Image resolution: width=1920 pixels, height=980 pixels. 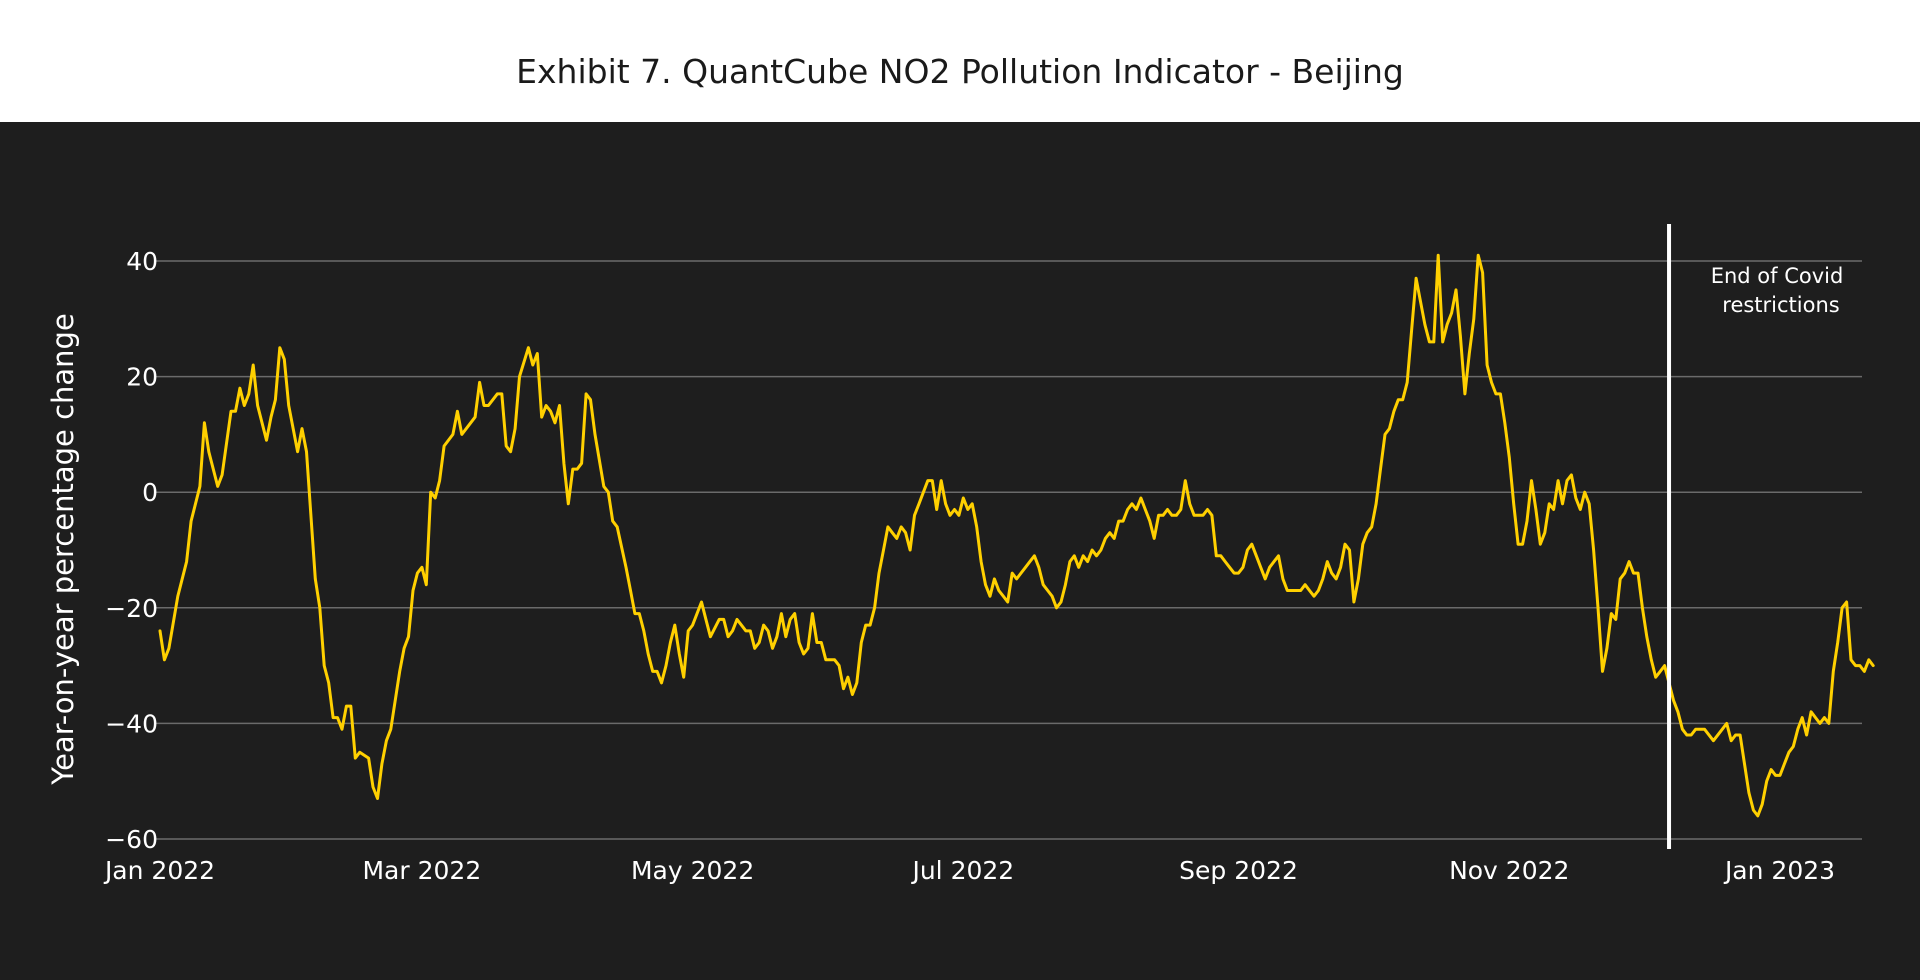 I want to click on y-tick-label: −60, so click(x=131, y=839).